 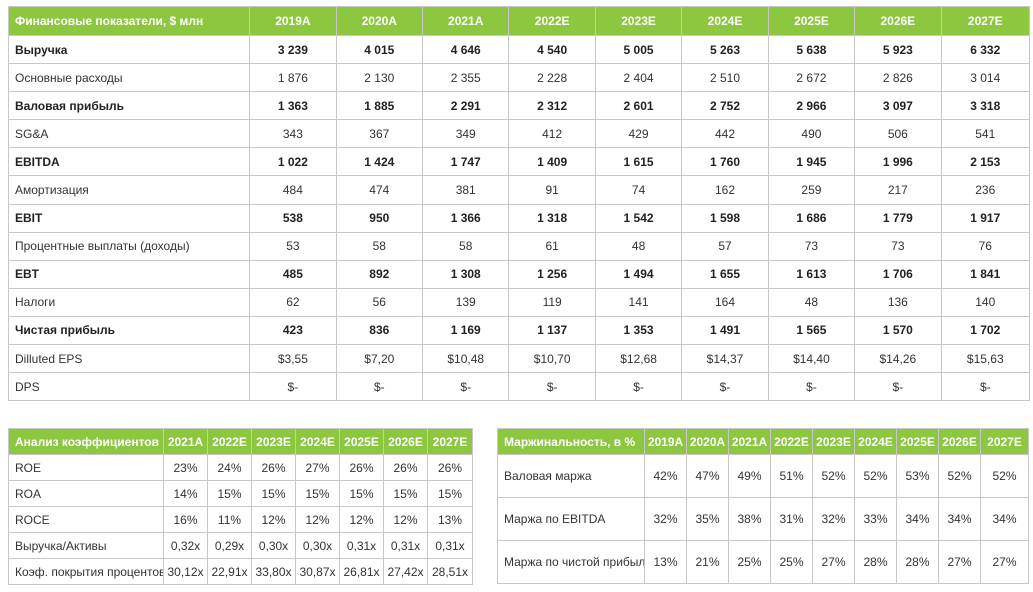 What do you see at coordinates (129, 78) in the screenshot?
I see `financials-row-label: Основные расходы` at bounding box center [129, 78].